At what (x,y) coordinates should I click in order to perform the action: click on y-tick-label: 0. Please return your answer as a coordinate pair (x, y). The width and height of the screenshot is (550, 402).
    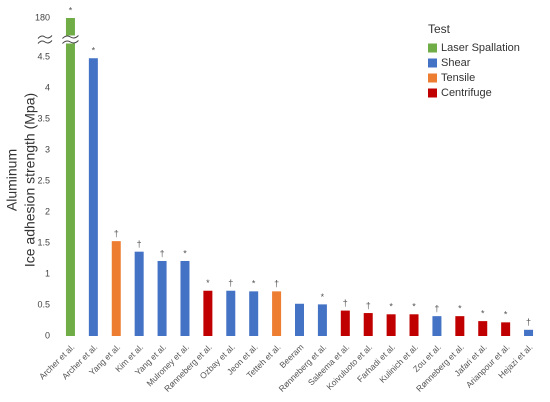
    Looking at the image, I should click on (47, 335).